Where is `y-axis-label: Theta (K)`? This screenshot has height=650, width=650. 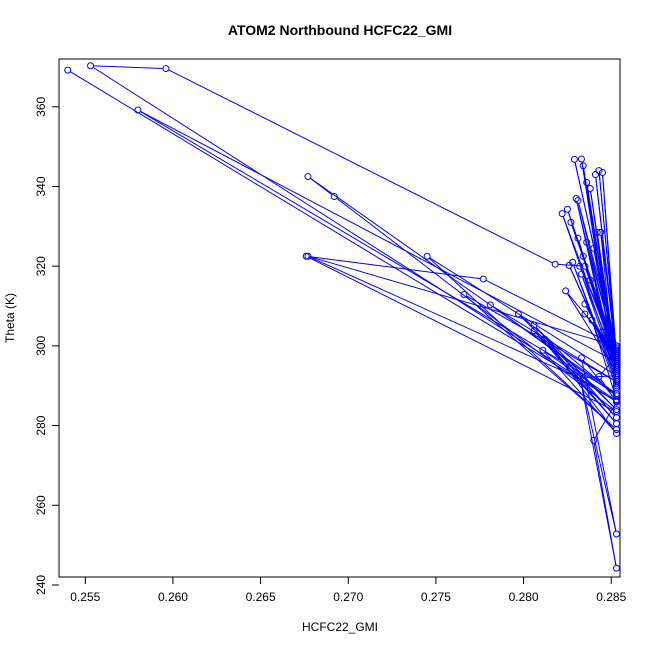 y-axis-label: Theta (K) is located at coordinates (10, 318).